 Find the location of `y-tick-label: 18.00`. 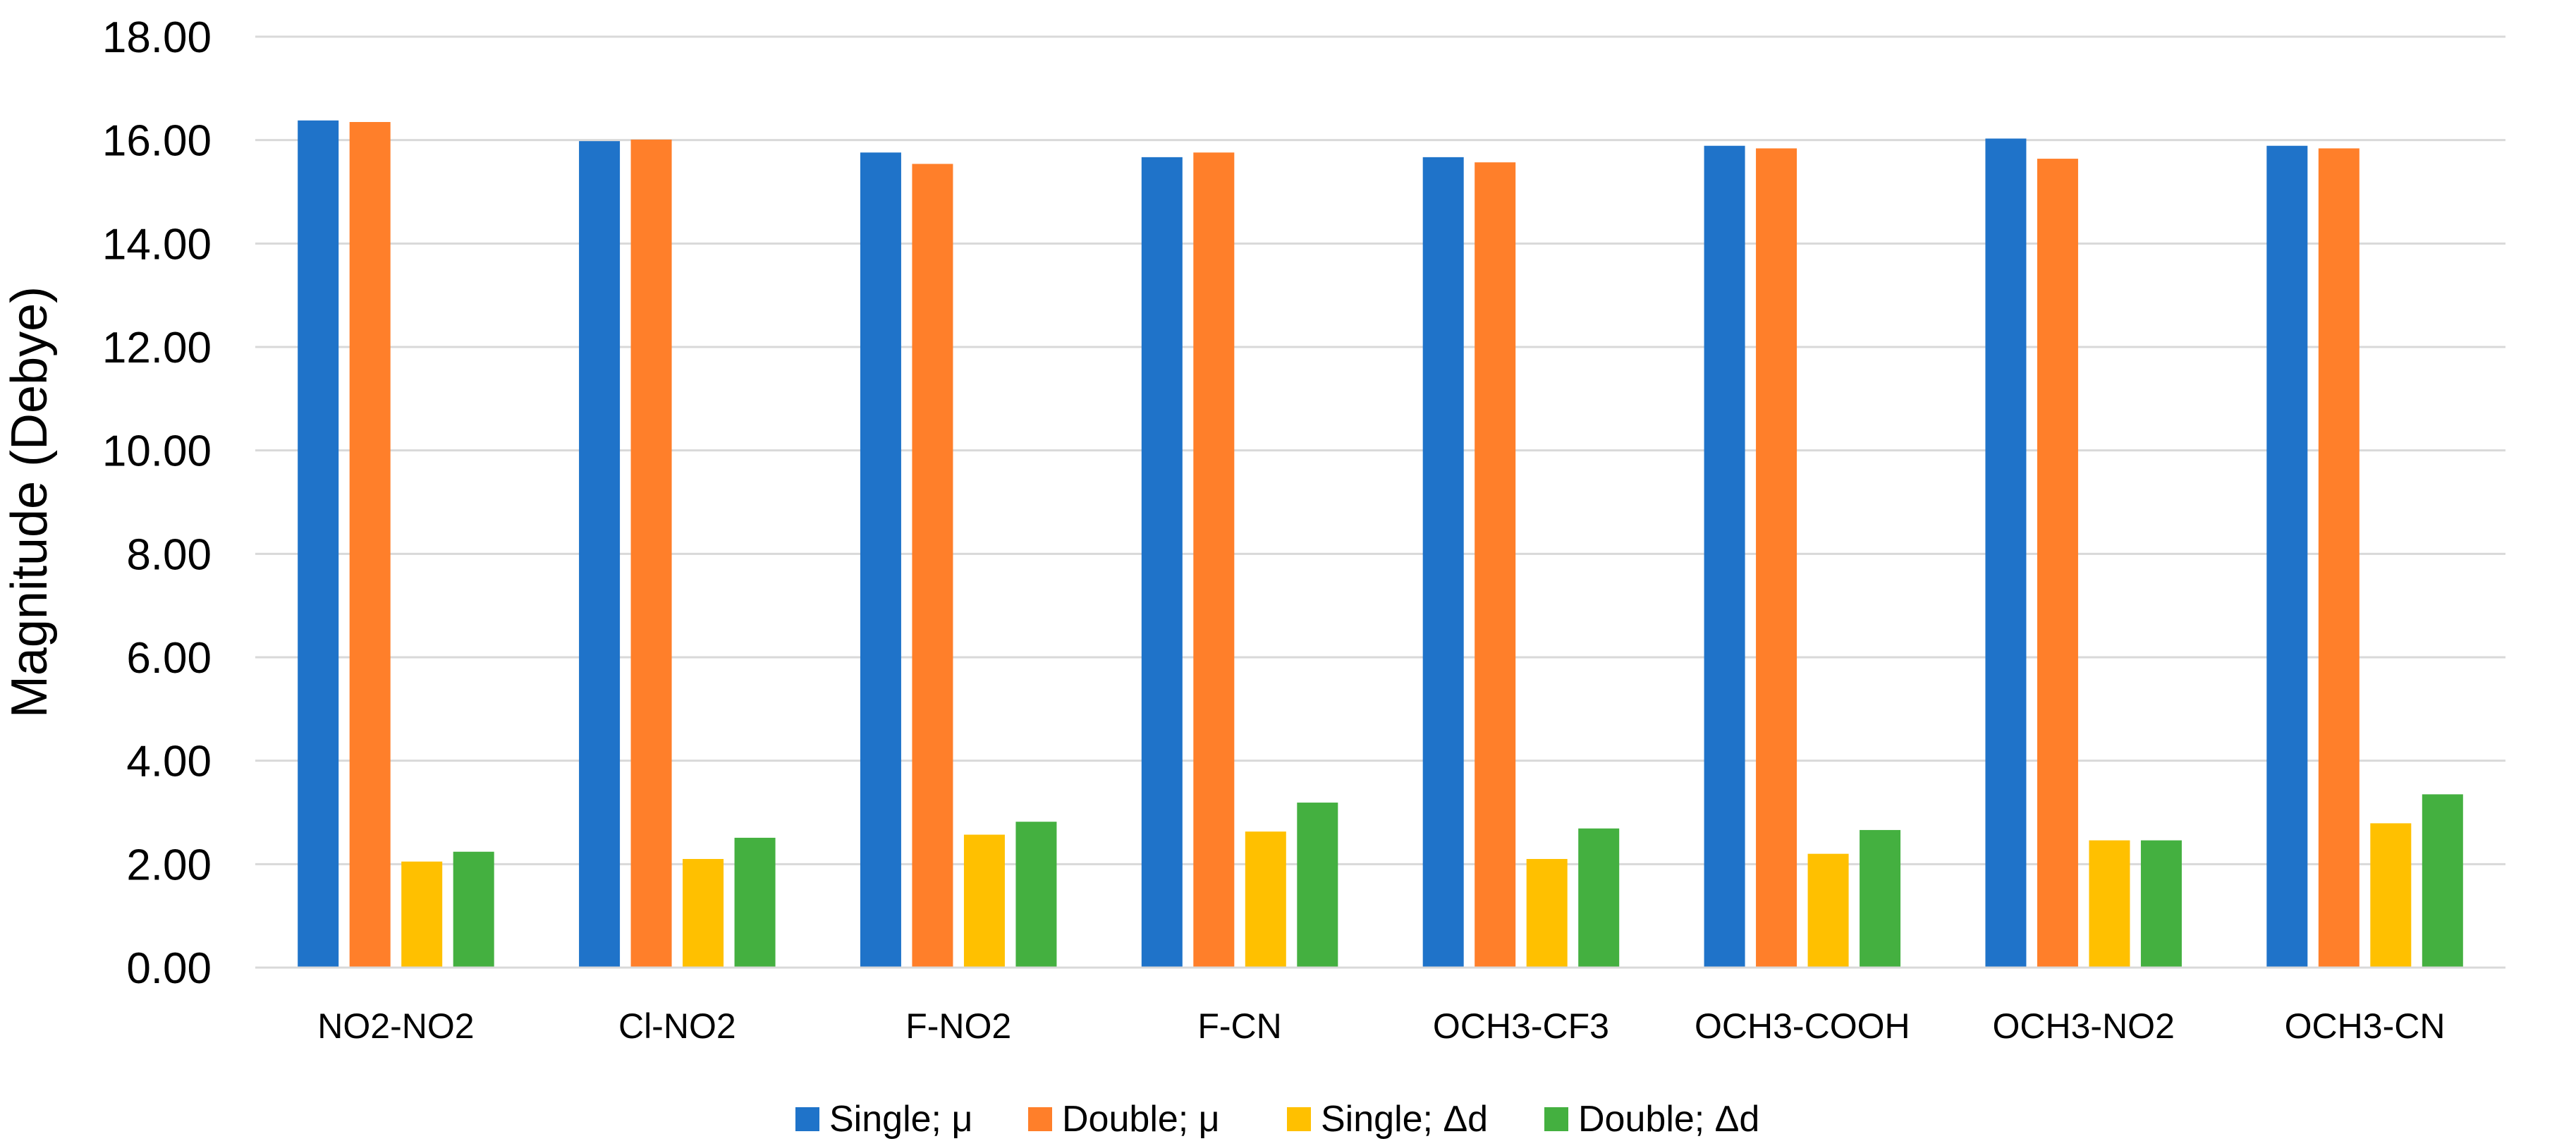

y-tick-label: 18.00 is located at coordinates (157, 37).